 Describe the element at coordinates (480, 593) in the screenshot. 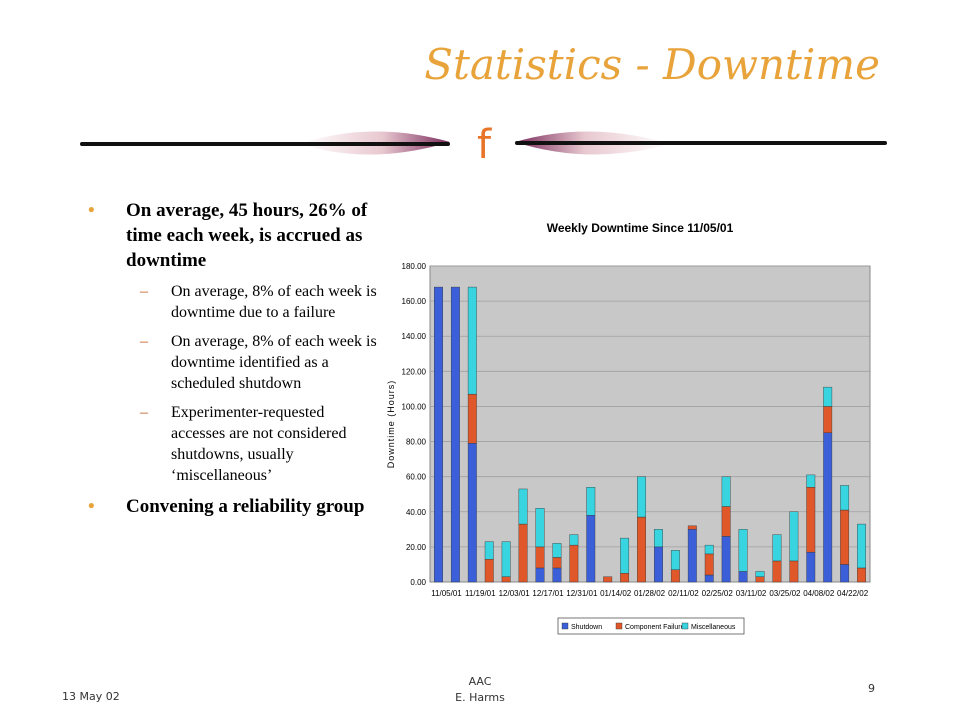

I see `x-tick-label: 11/19/01` at that location.